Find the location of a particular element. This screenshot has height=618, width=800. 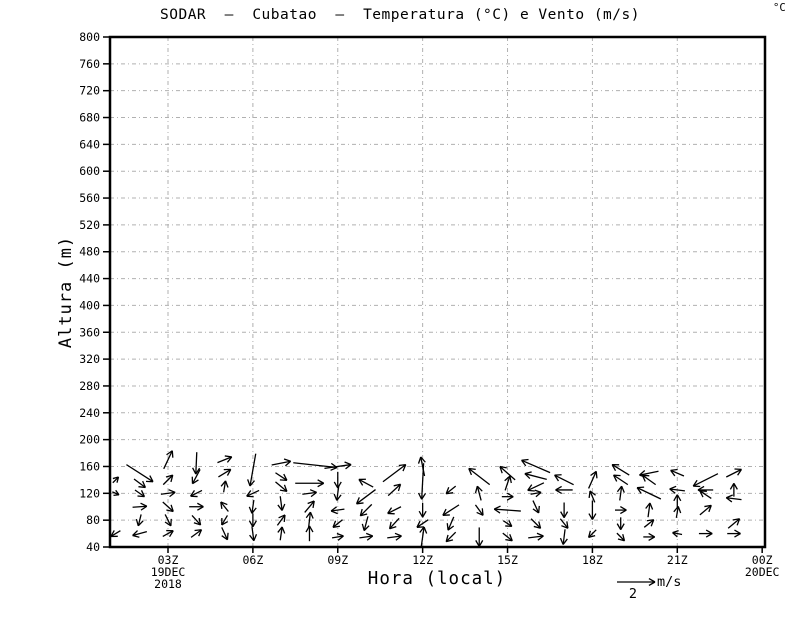

date-label: 19DEC is located at coordinates (168, 572).